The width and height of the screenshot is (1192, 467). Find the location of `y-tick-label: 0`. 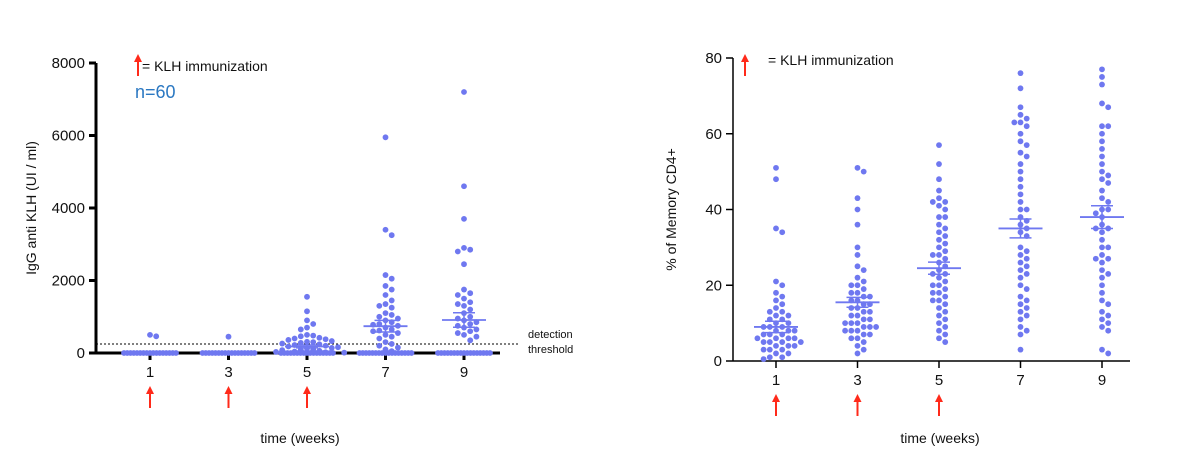

y-tick-label: 0 is located at coordinates (718, 361).